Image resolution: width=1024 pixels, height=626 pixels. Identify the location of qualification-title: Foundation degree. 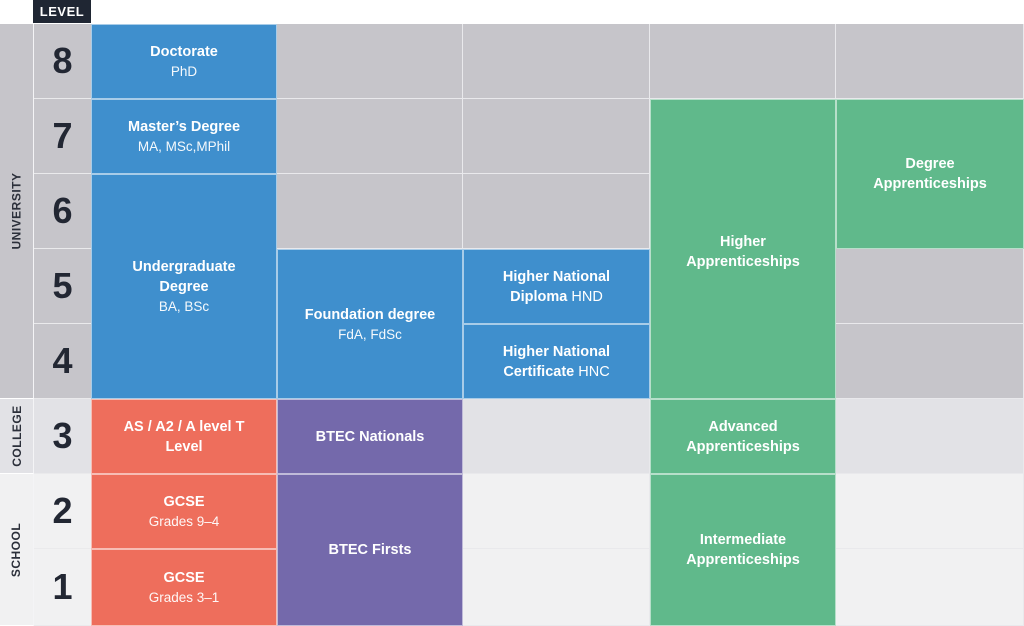
(370, 315).